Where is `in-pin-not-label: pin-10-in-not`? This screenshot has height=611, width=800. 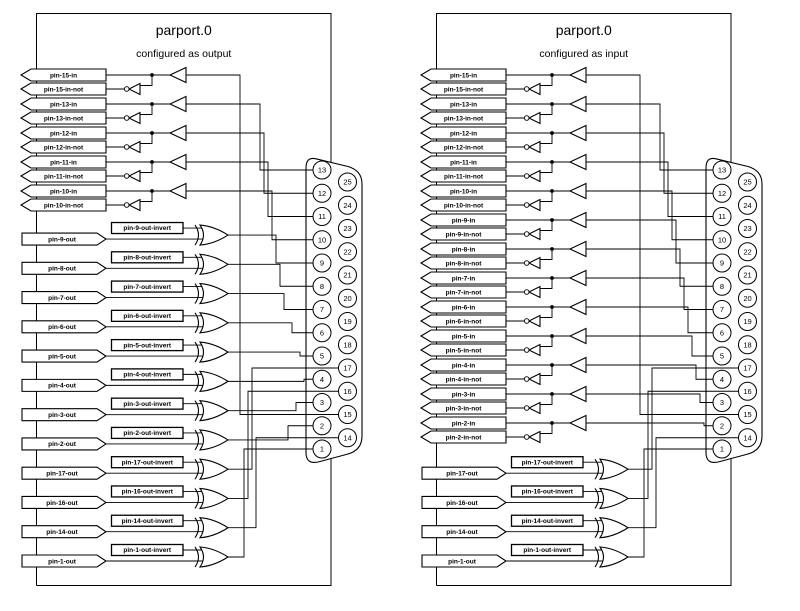 in-pin-not-label: pin-10-in-not is located at coordinates (464, 205).